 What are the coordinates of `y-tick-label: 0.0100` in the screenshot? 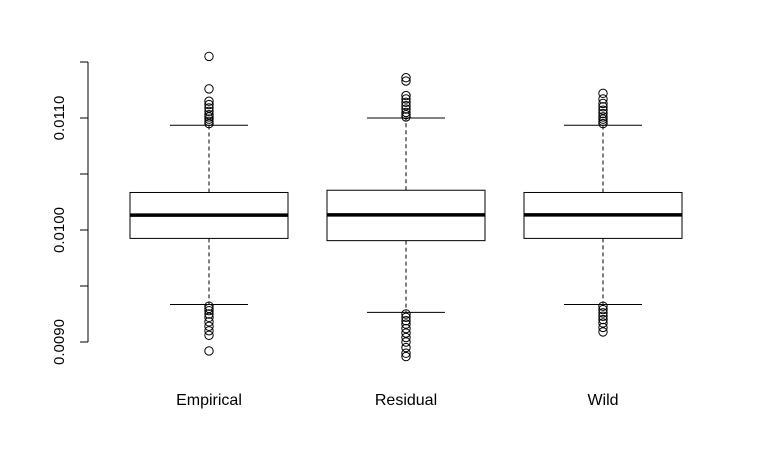 It's located at (59, 230).